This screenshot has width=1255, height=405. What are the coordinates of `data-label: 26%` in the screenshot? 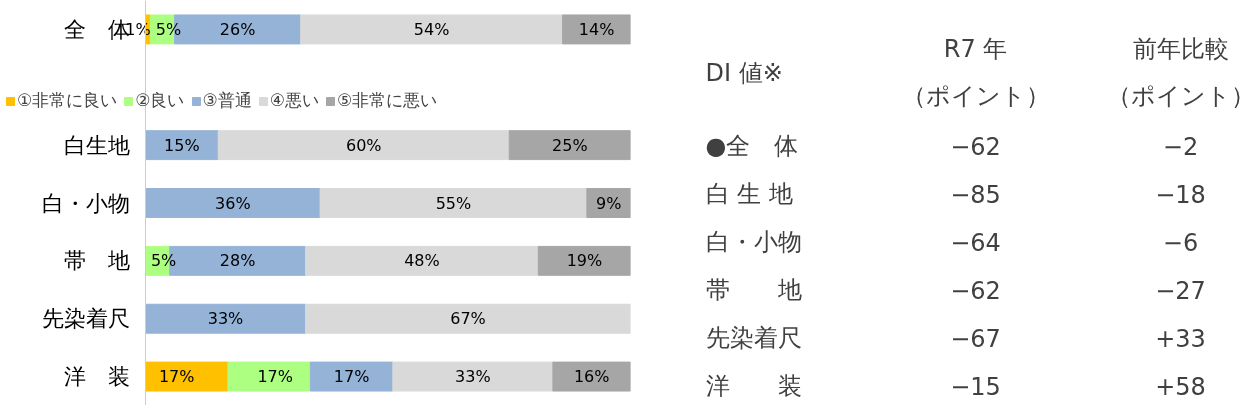 It's located at (237, 29).